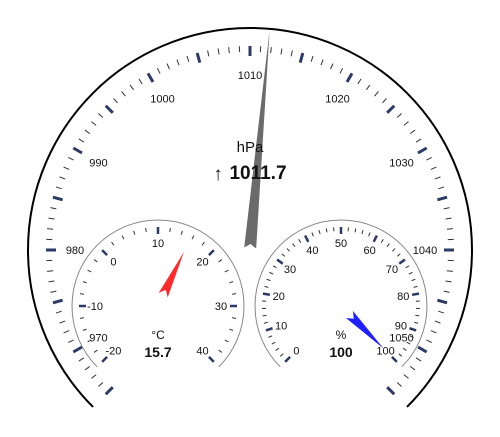  I want to click on thermometer-tick-label: 40, so click(202, 352).